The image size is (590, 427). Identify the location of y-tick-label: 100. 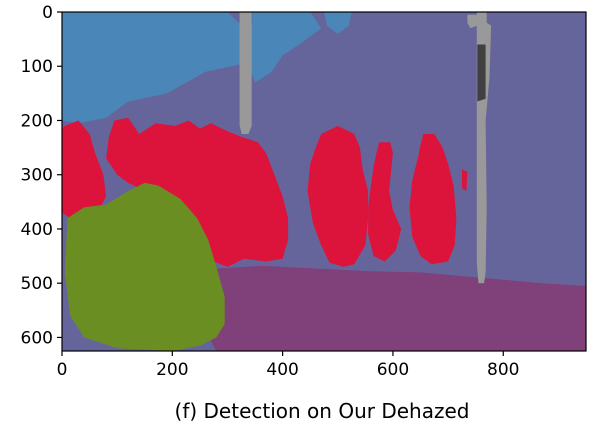
(37, 67).